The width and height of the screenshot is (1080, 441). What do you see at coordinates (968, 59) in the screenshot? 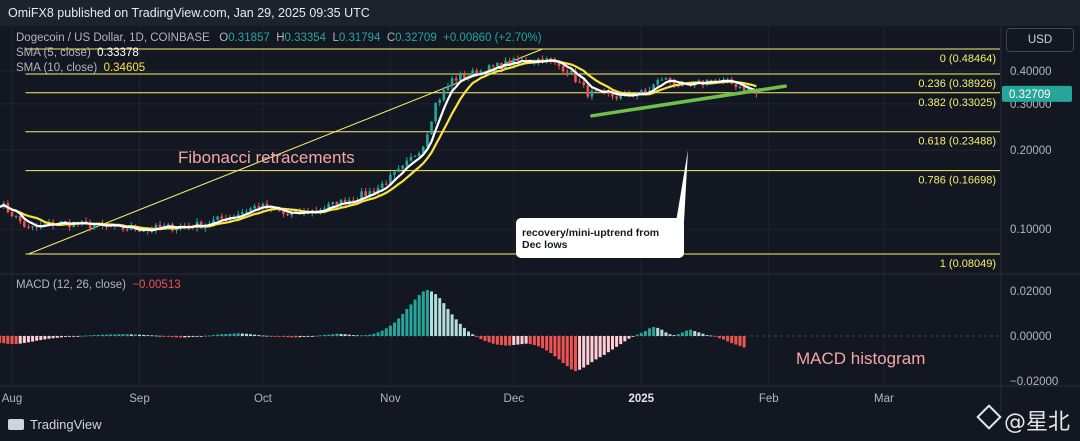
I see `fib-label-0: 0 (0.48464)` at bounding box center [968, 59].